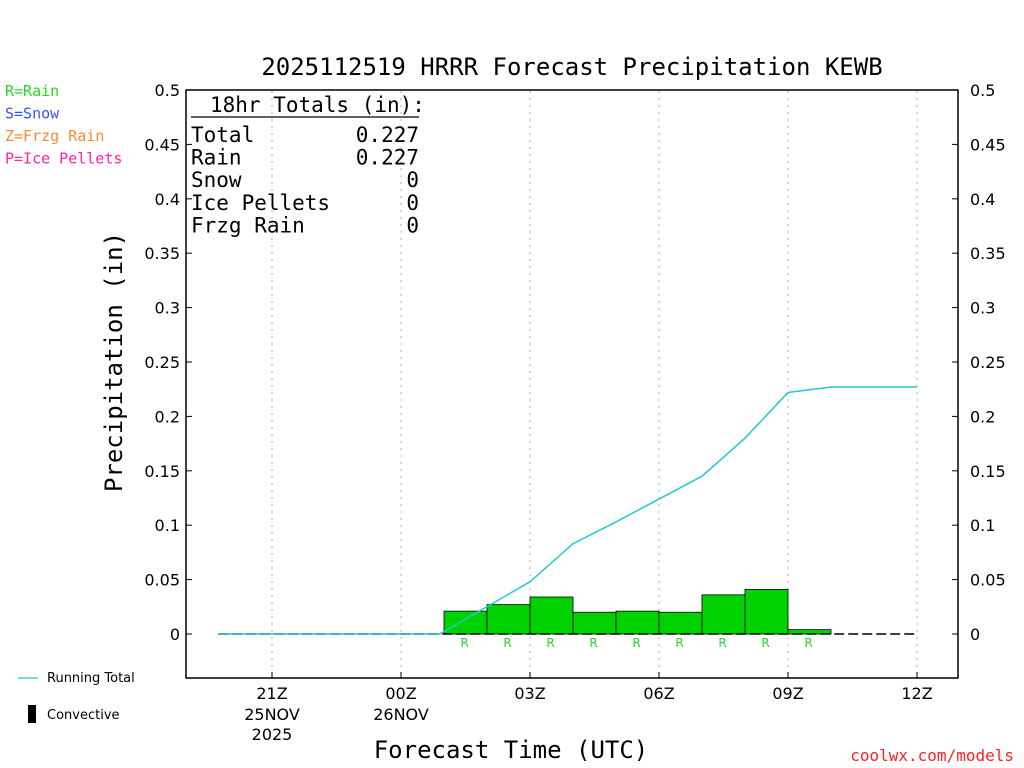 The width and height of the screenshot is (1024, 768). Describe the element at coordinates (83, 715) in the screenshot. I see `convective-legend-label: Convective` at that location.